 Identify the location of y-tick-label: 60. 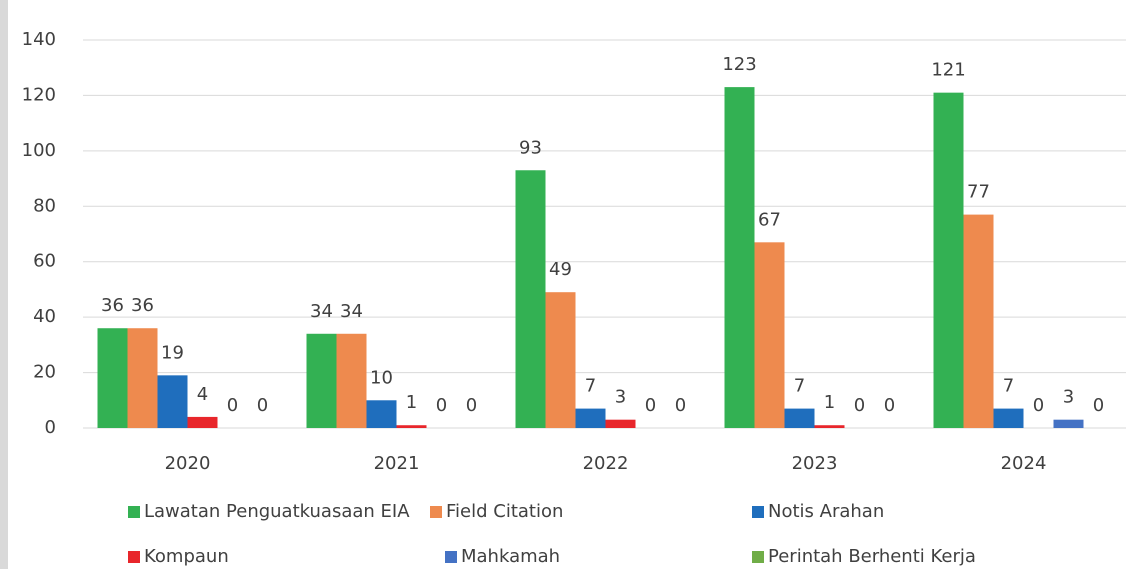
(44, 261).